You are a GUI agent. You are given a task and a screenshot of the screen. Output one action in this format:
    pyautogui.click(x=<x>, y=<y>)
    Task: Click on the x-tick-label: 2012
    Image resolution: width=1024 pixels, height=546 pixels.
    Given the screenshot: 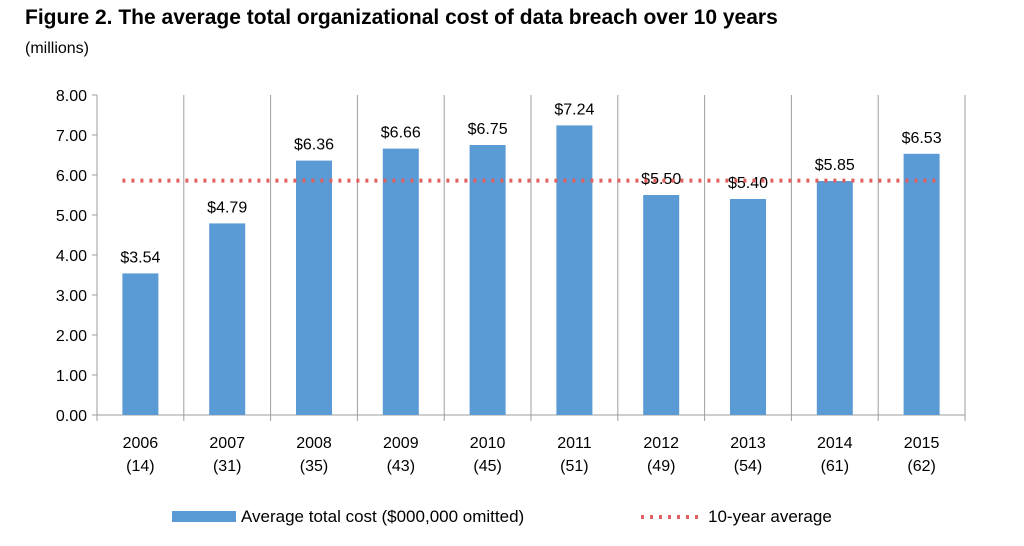 What is the action you would take?
    pyautogui.click(x=661, y=443)
    